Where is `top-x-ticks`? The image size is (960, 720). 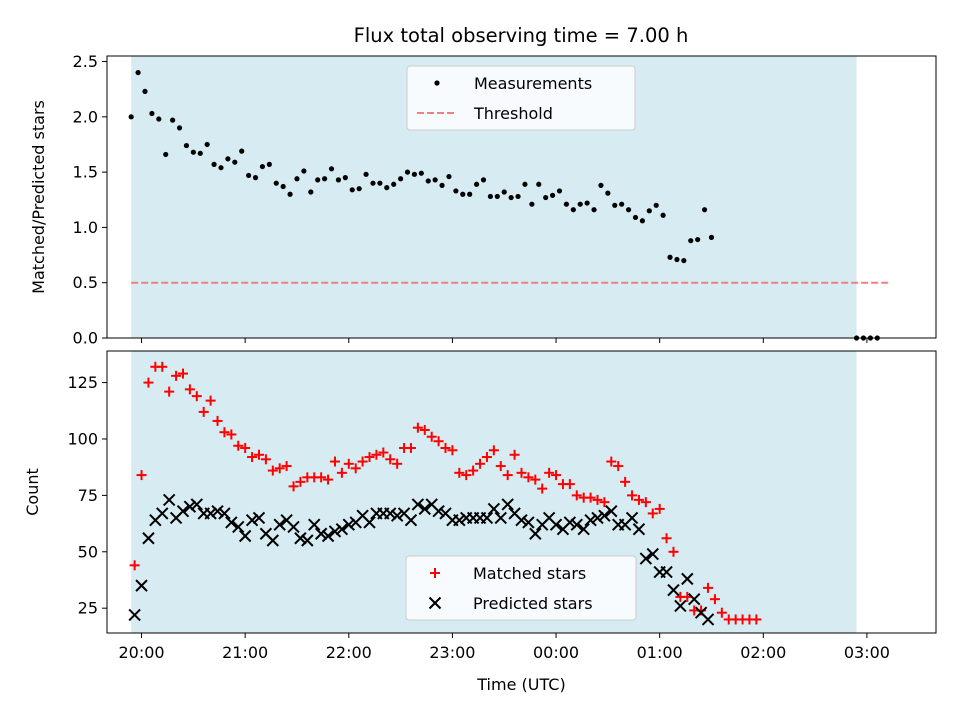
top-x-ticks is located at coordinates (504, 340).